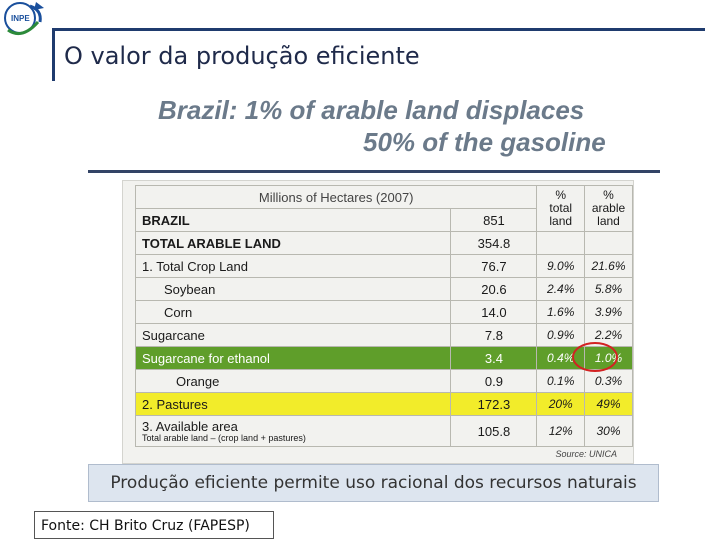 Image resolution: width=720 pixels, height=540 pixels. What do you see at coordinates (293, 312) in the screenshot?
I see `row-label: Corn` at bounding box center [293, 312].